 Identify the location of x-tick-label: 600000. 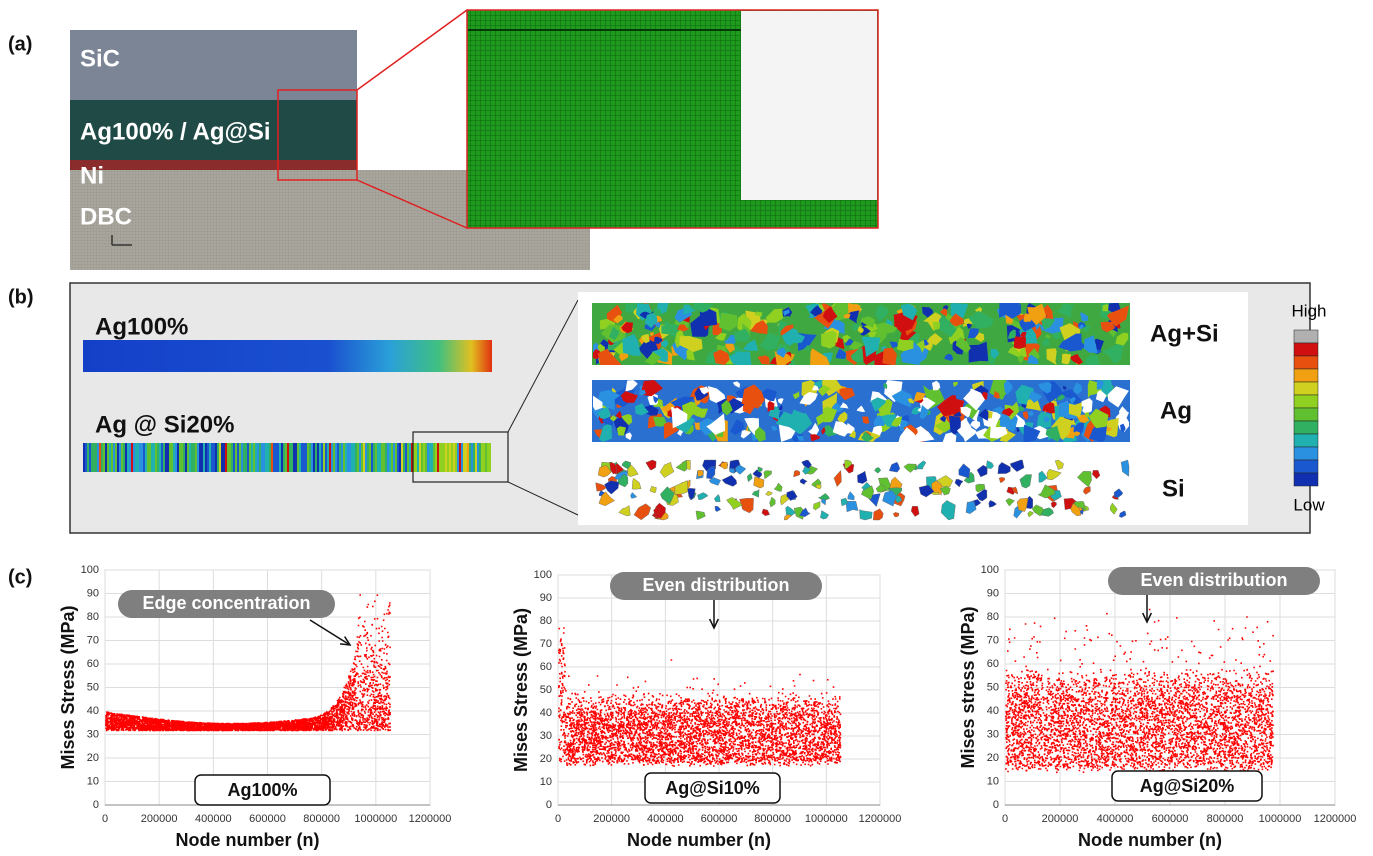
(1170, 819).